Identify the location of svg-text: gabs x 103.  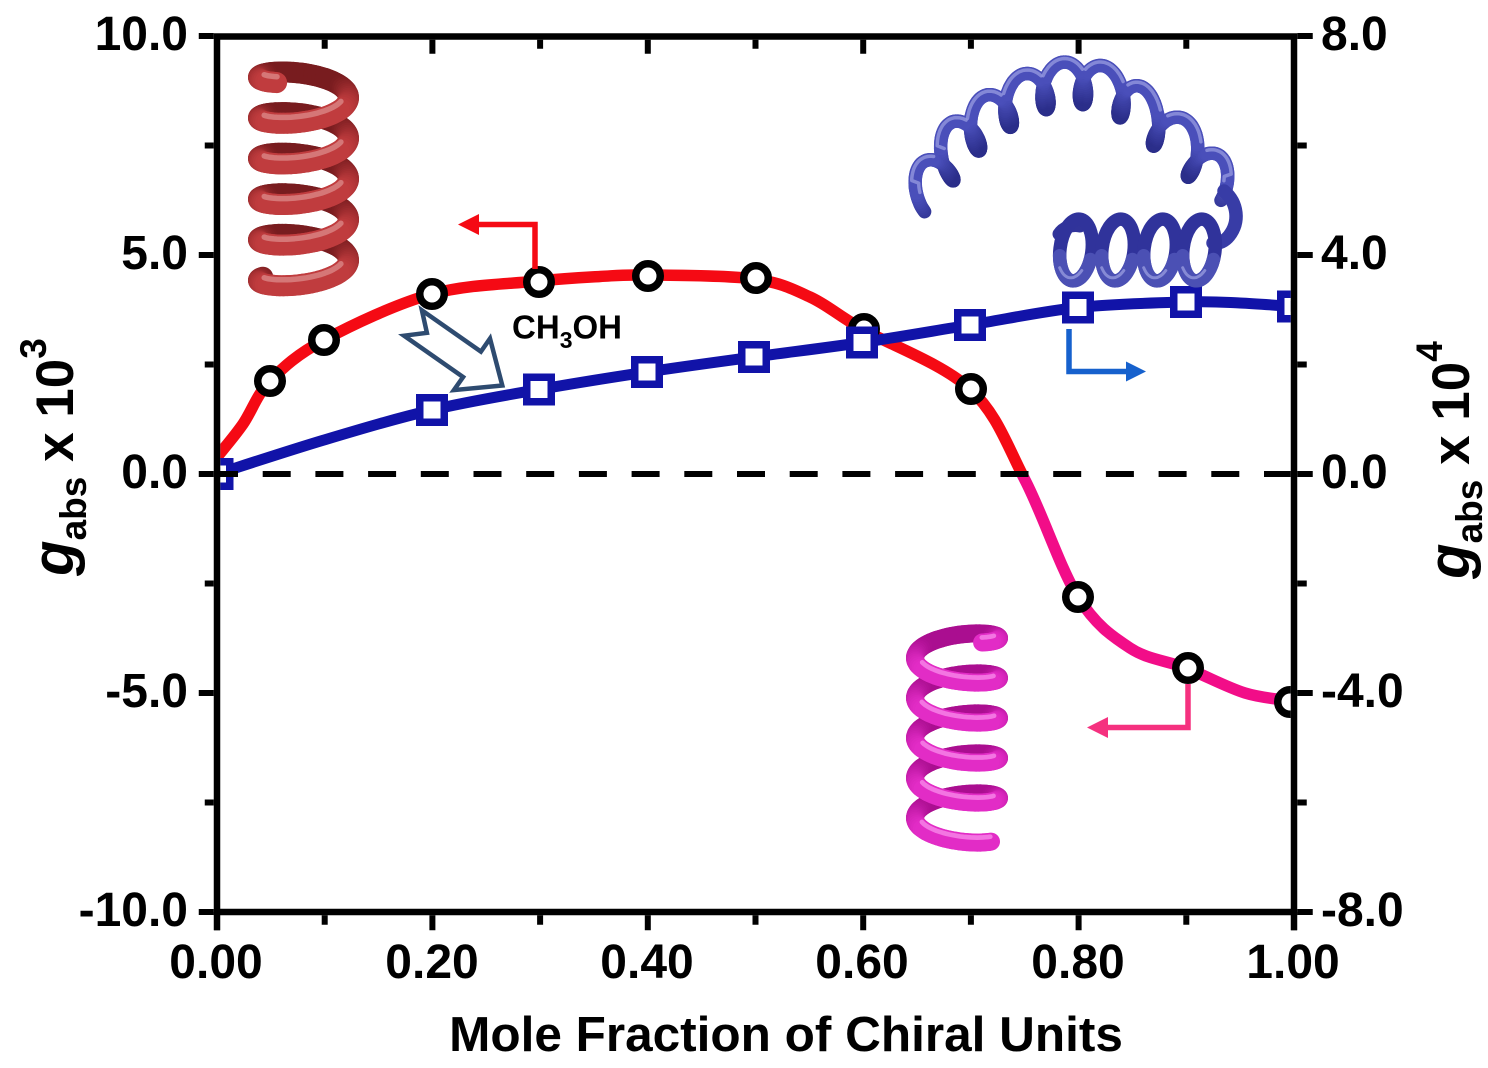
(53, 457).